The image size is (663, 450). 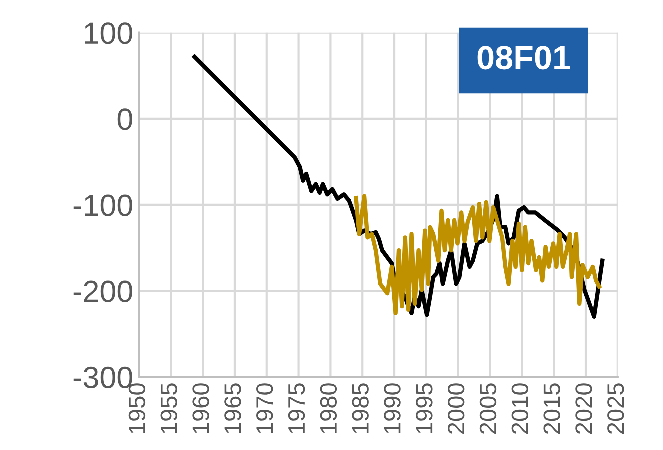 What do you see at coordinates (392, 409) in the screenshot?
I see `x-tick-label: 1990` at bounding box center [392, 409].